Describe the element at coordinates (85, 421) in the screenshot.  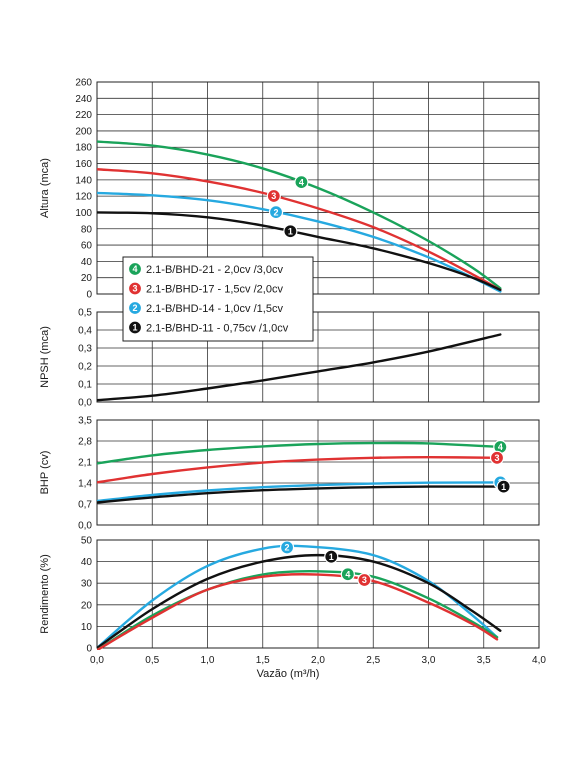
I see `y-tick-label: 3,5` at that location.